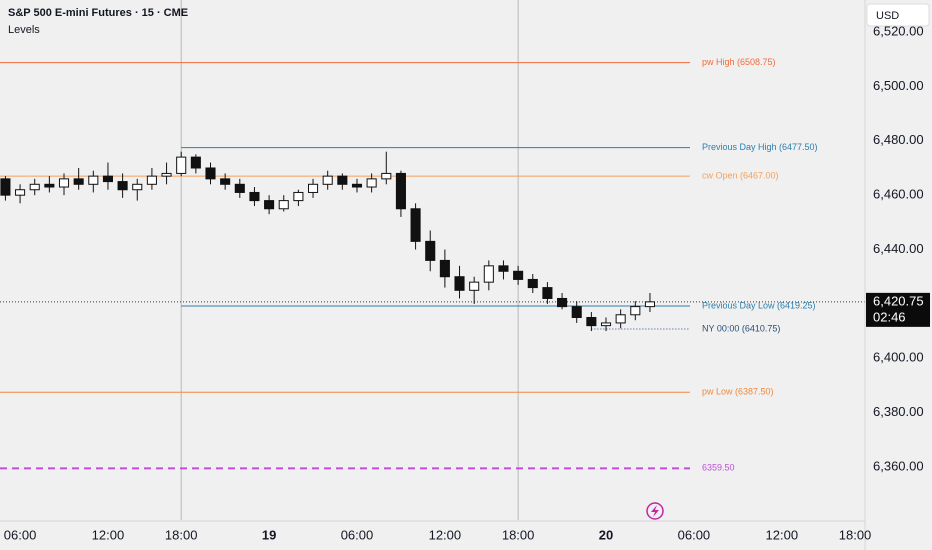  I want to click on currency: USD, so click(887, 16).